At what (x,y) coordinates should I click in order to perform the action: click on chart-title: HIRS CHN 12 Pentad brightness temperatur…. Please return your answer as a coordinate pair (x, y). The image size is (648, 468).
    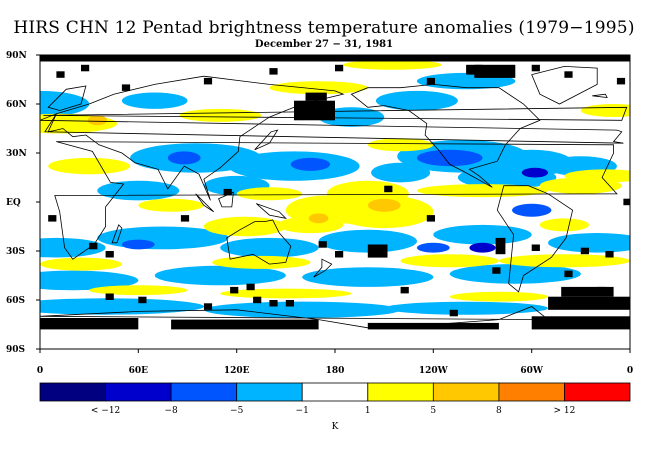
    Looking at the image, I should click on (324, 28).